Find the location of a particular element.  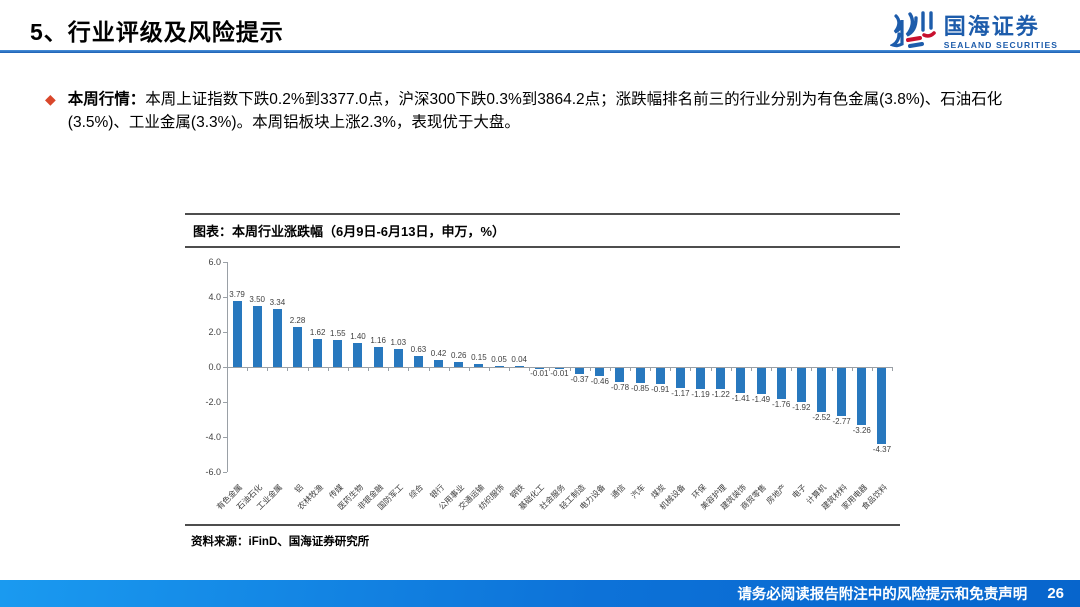

bar-value-label: 3.79 is located at coordinates (237, 294).